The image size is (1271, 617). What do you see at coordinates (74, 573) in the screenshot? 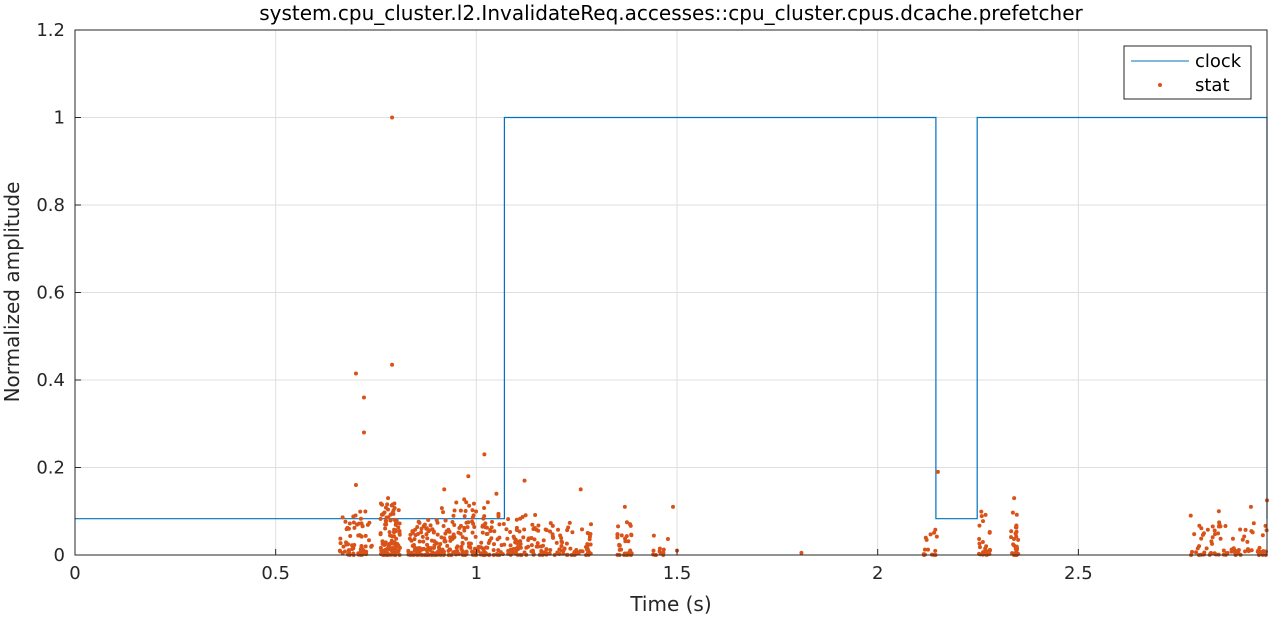
I see `x-tick-label: 0` at bounding box center [74, 573].